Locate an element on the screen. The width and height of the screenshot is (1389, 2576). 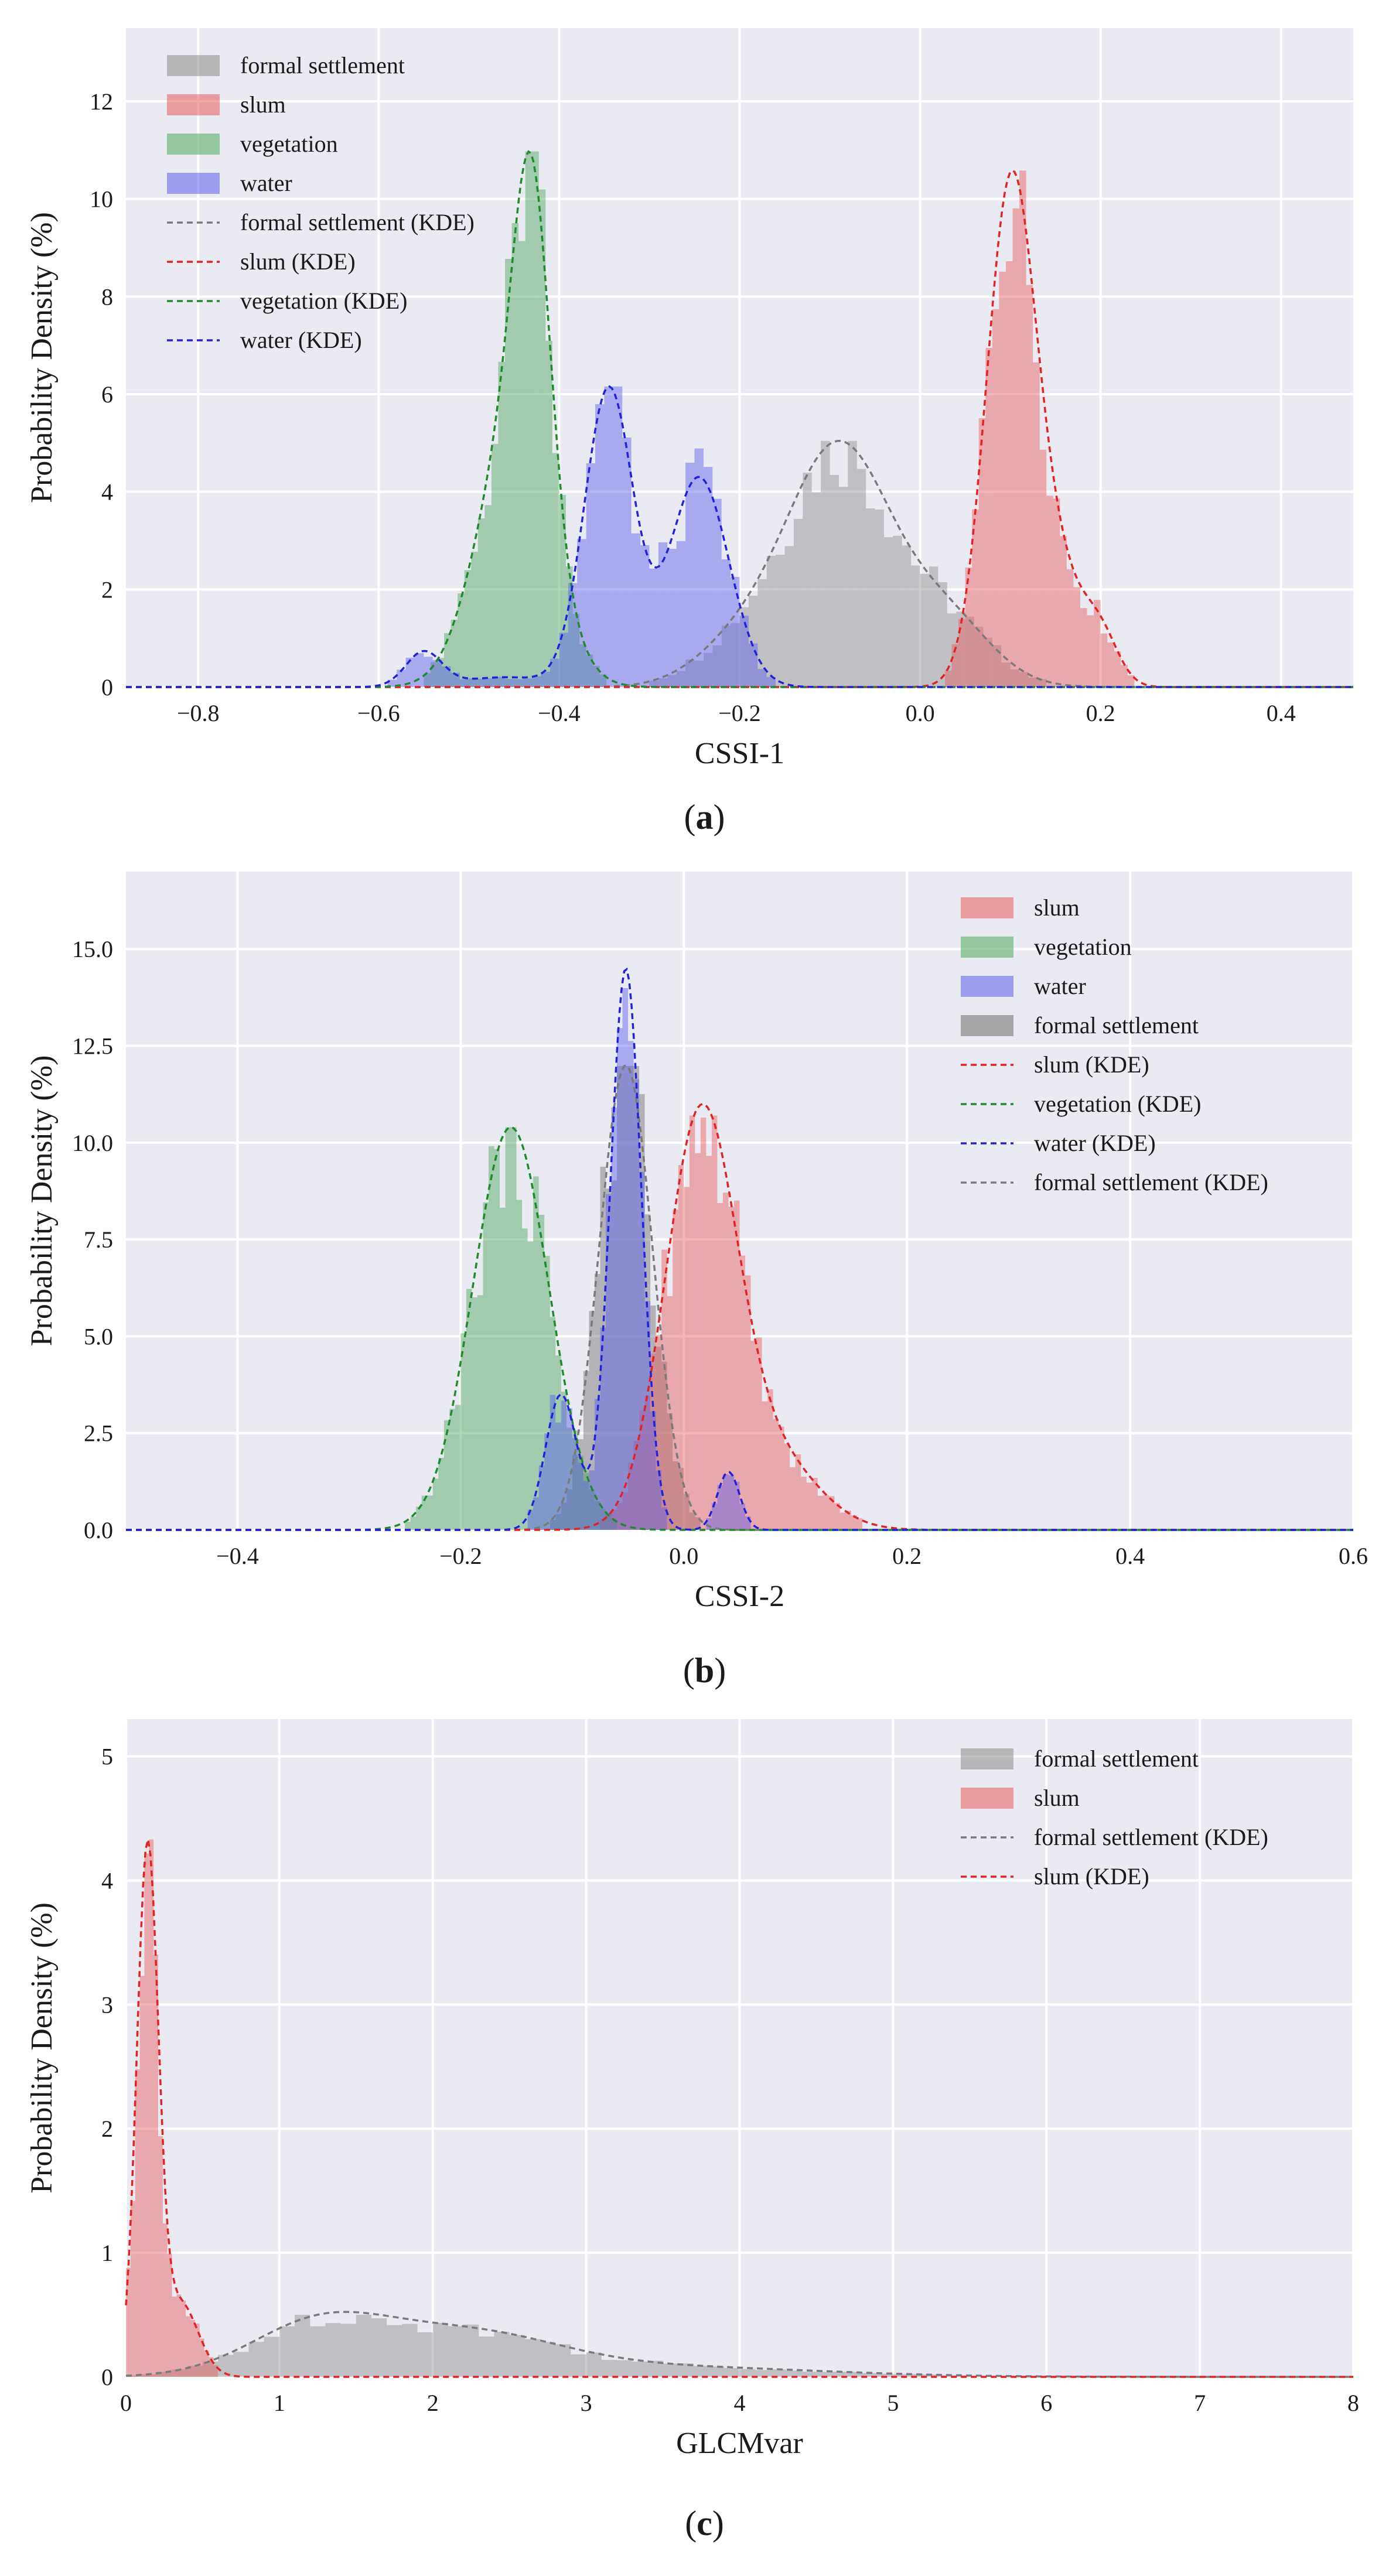
panel-c-legend-entry: slum is located at coordinates (1057, 1798).